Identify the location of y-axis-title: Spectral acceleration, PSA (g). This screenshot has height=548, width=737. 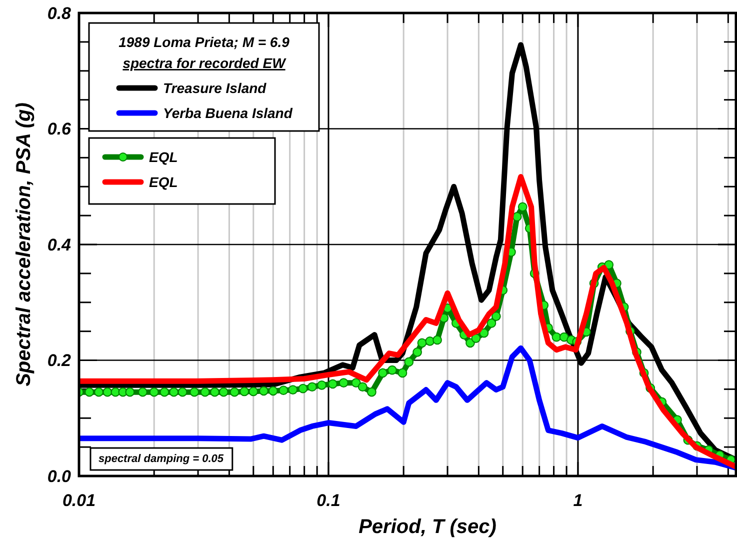
(24, 244).